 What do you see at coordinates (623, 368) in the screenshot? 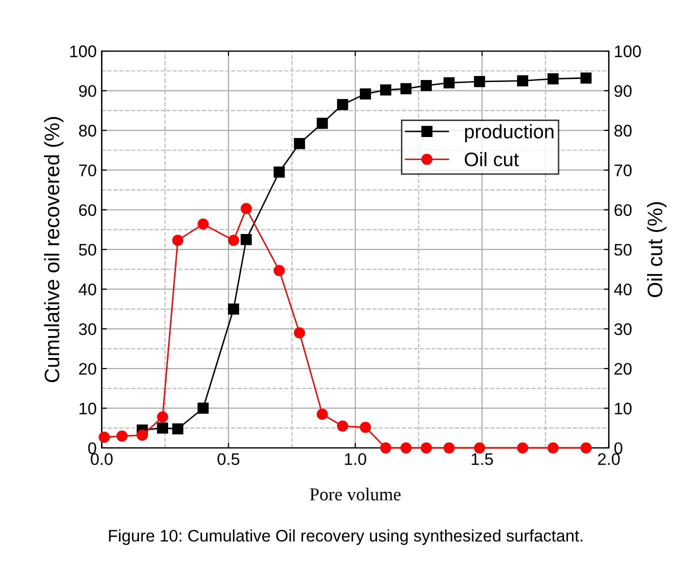
I see `y2-tick-label: 20` at bounding box center [623, 368].